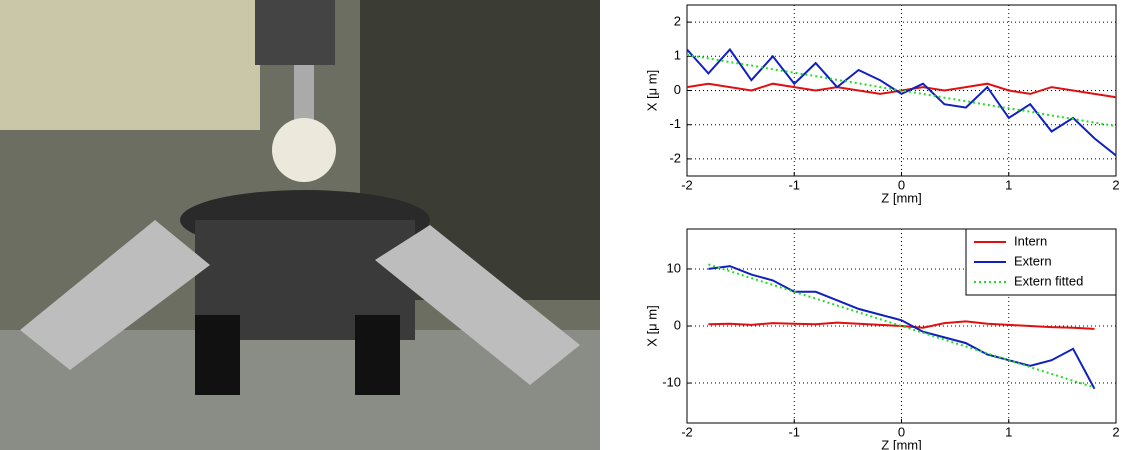 The image size is (1123, 450). Describe the element at coordinates (295, 32) in the screenshot. I see `spindle` at that location.